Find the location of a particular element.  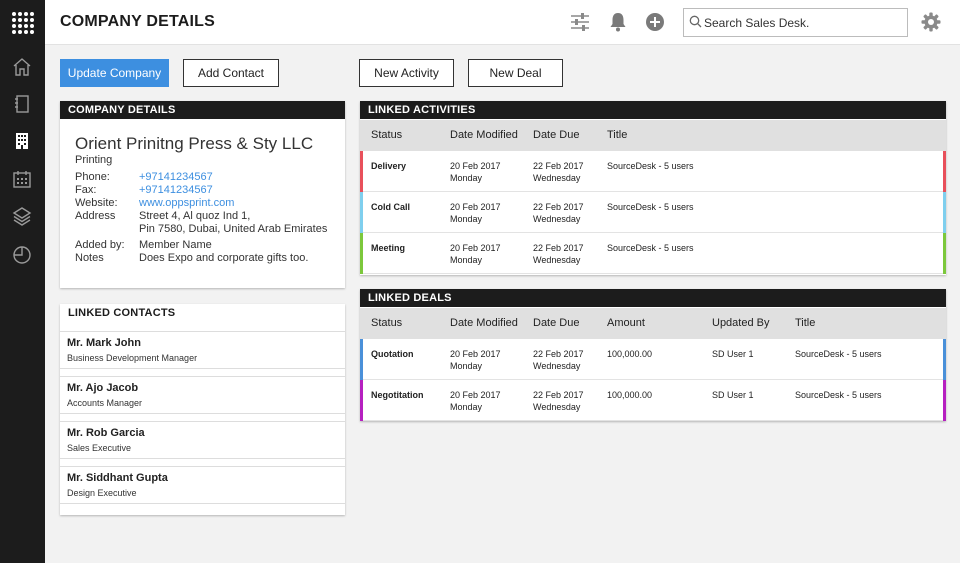

new-activity-button: New Activity is located at coordinates (406, 73).